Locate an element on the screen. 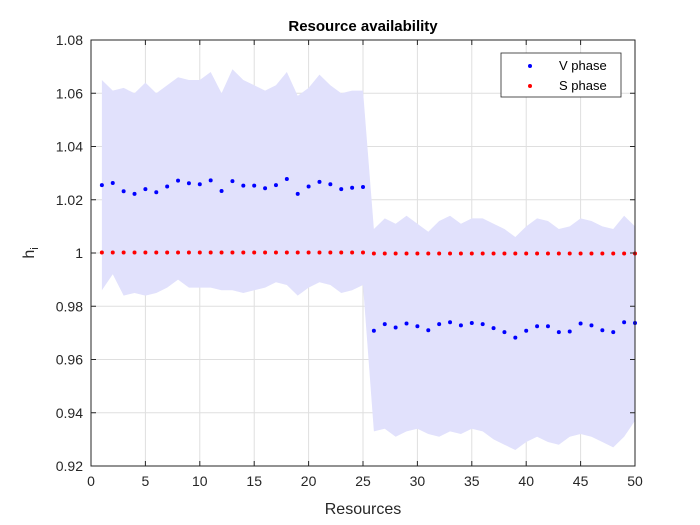 This screenshot has width=700, height=525. legend-label-v-phase: V phase is located at coordinates (583, 65).